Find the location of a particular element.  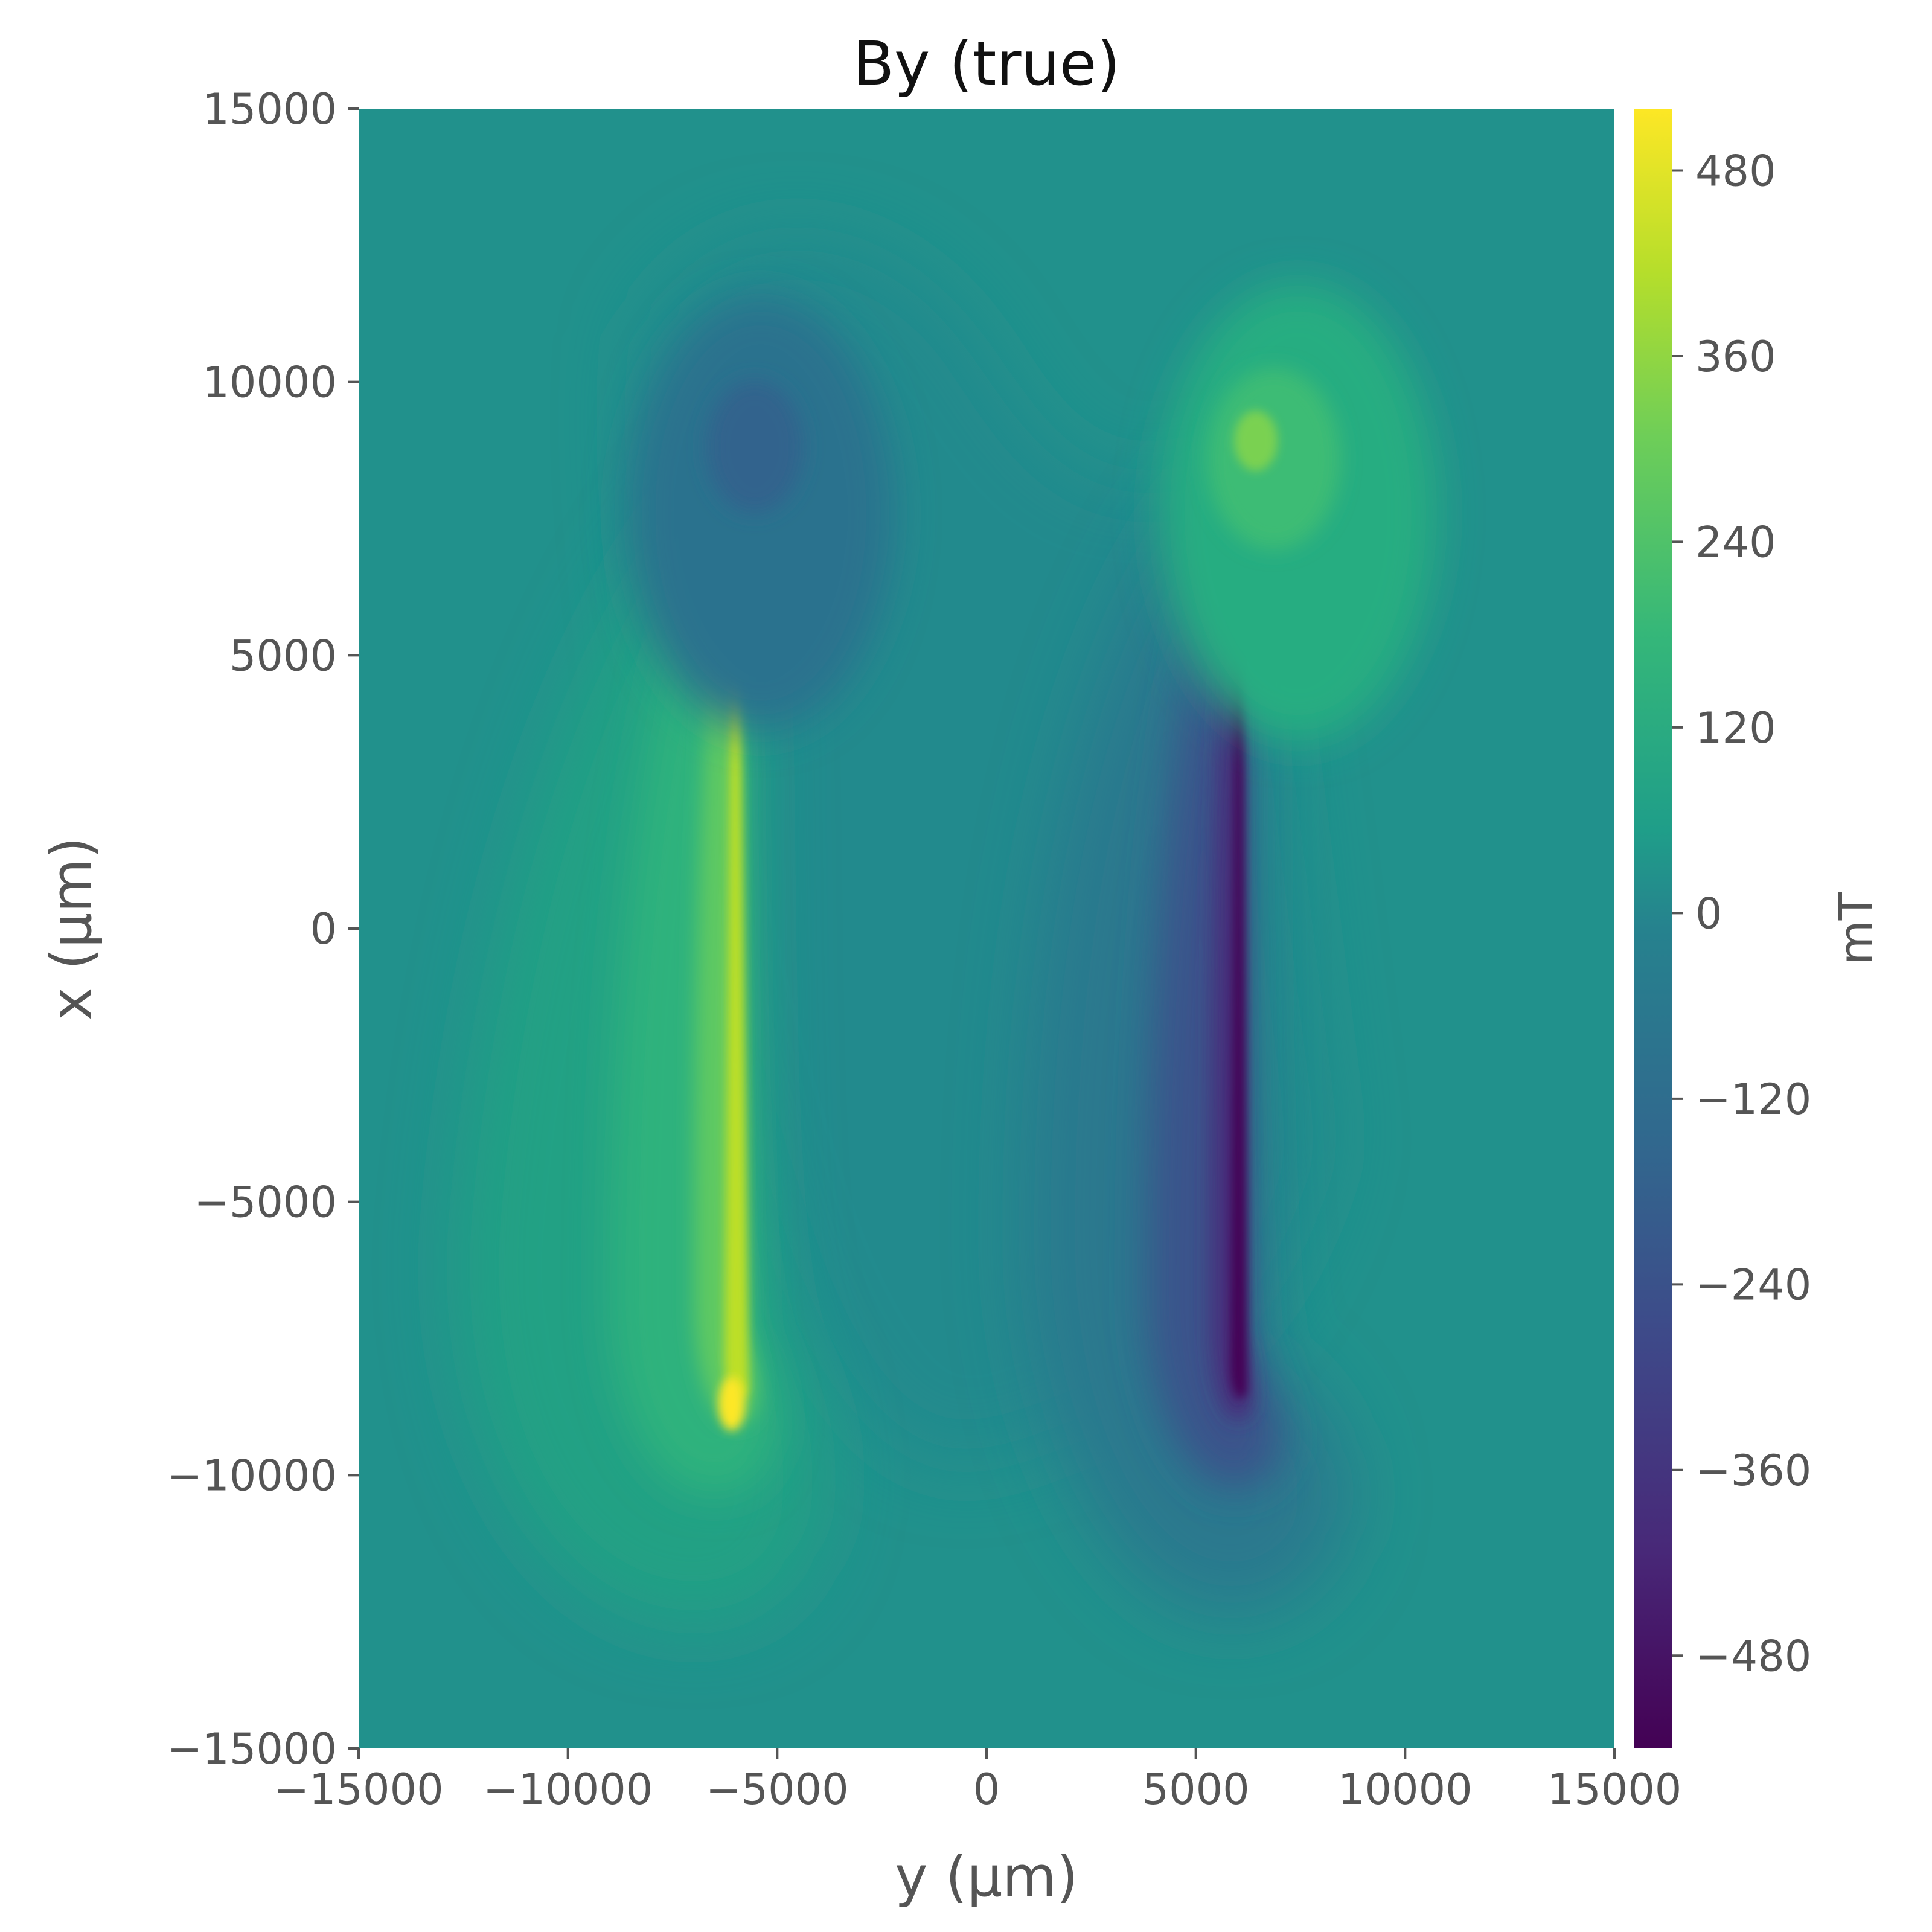

y-tick-label: 15000 is located at coordinates (269, 109).